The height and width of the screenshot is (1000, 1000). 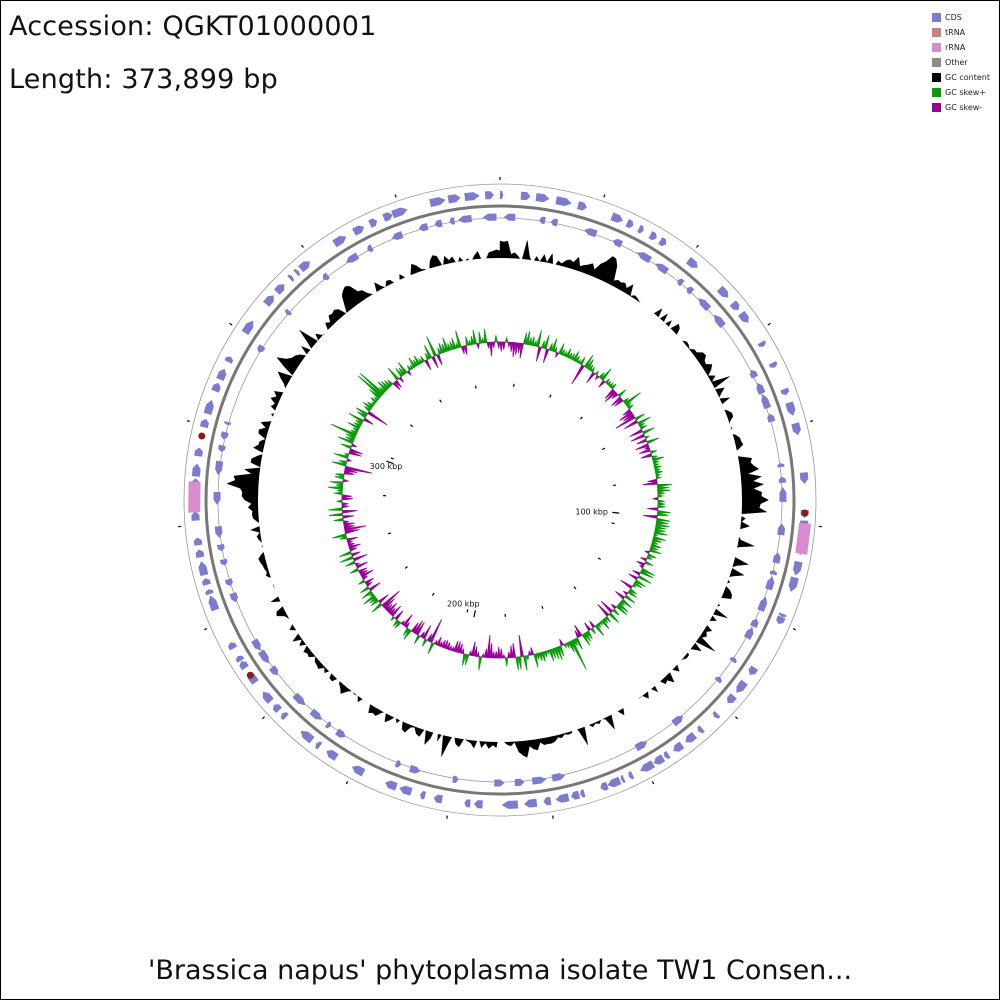 I want to click on legend-swatch-gc-skew-plus, so click(x=936, y=92).